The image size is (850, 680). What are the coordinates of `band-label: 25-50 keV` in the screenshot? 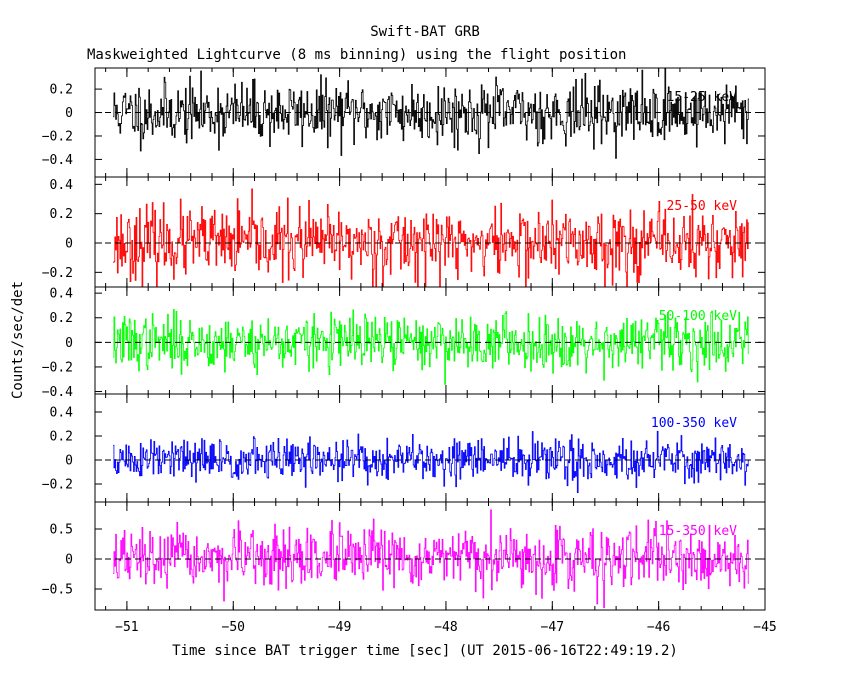 It's located at (702, 206).